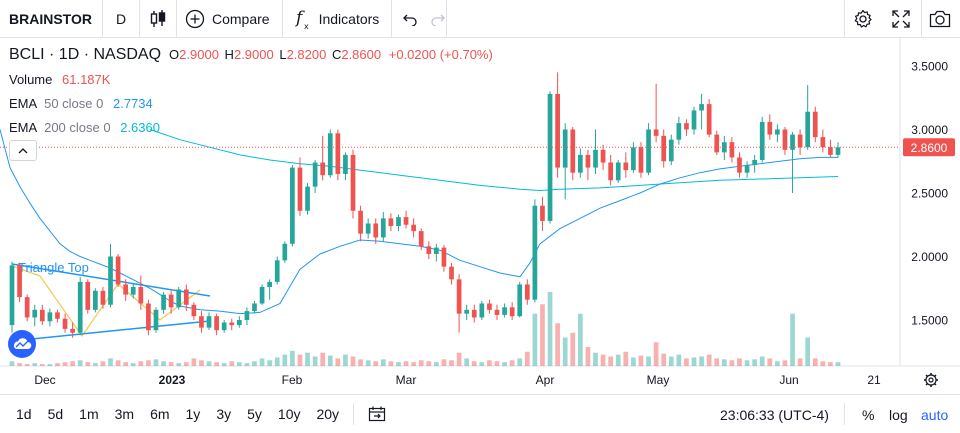 The width and height of the screenshot is (960, 433). What do you see at coordinates (23, 150) in the screenshot?
I see `legend-collapse-button` at bounding box center [23, 150].